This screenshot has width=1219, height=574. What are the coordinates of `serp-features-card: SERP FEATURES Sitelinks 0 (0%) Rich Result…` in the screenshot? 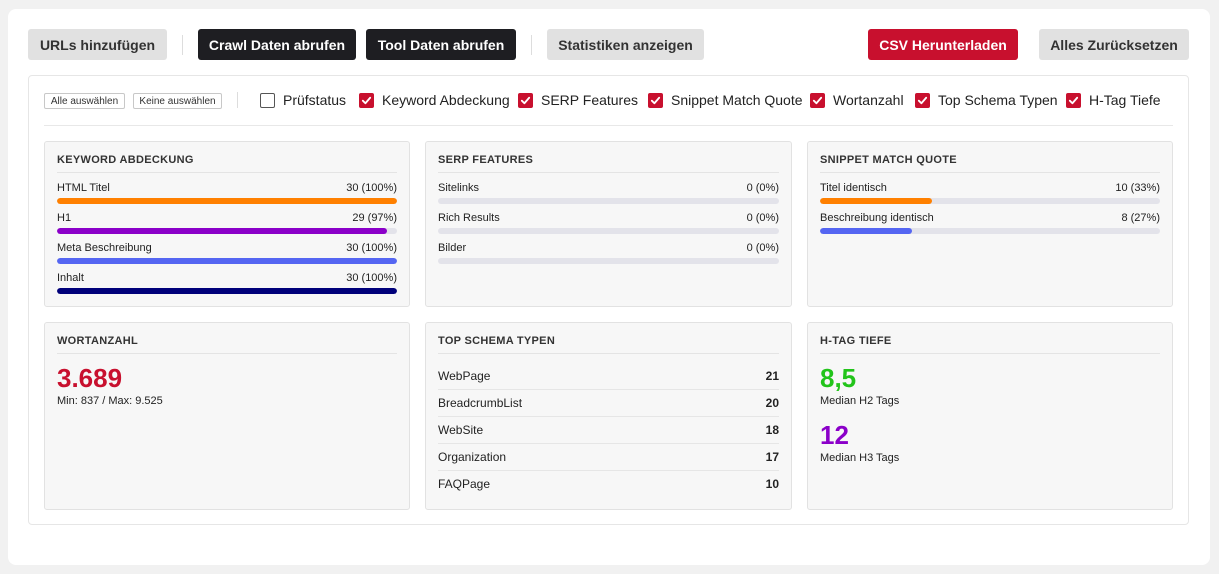 It's located at (608, 224).